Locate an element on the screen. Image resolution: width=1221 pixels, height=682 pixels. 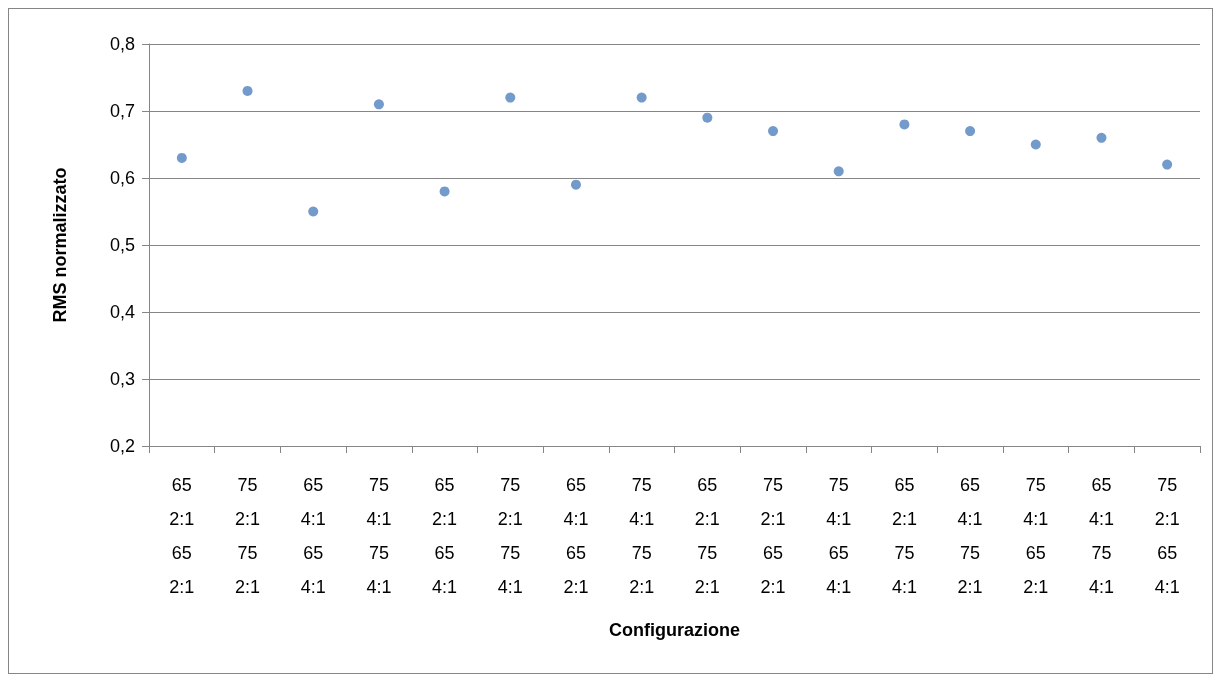
x-tick-label: 65 2:1 75 2:1 is located at coordinates (707, 536).